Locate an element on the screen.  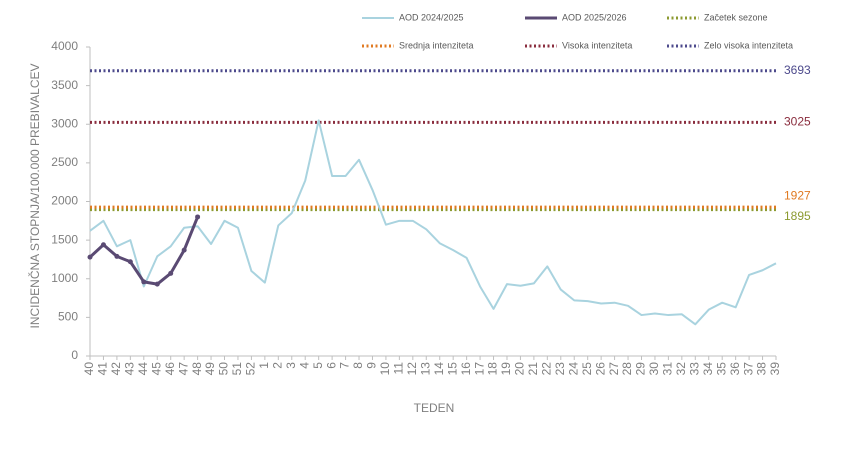
reference-label: 1895 is located at coordinates (797, 216).